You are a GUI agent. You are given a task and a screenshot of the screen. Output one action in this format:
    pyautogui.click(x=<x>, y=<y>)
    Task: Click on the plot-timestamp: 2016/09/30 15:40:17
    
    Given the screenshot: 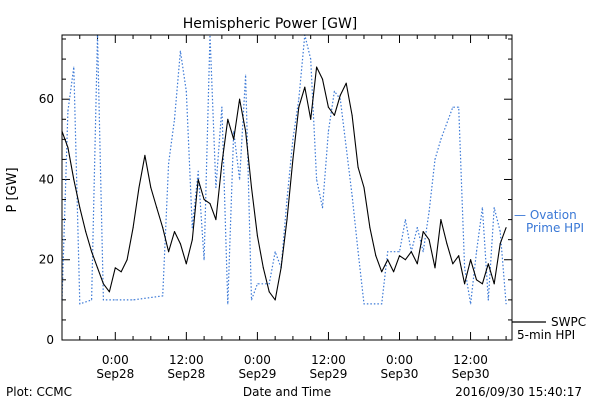 What is the action you would take?
    pyautogui.click(x=518, y=392)
    